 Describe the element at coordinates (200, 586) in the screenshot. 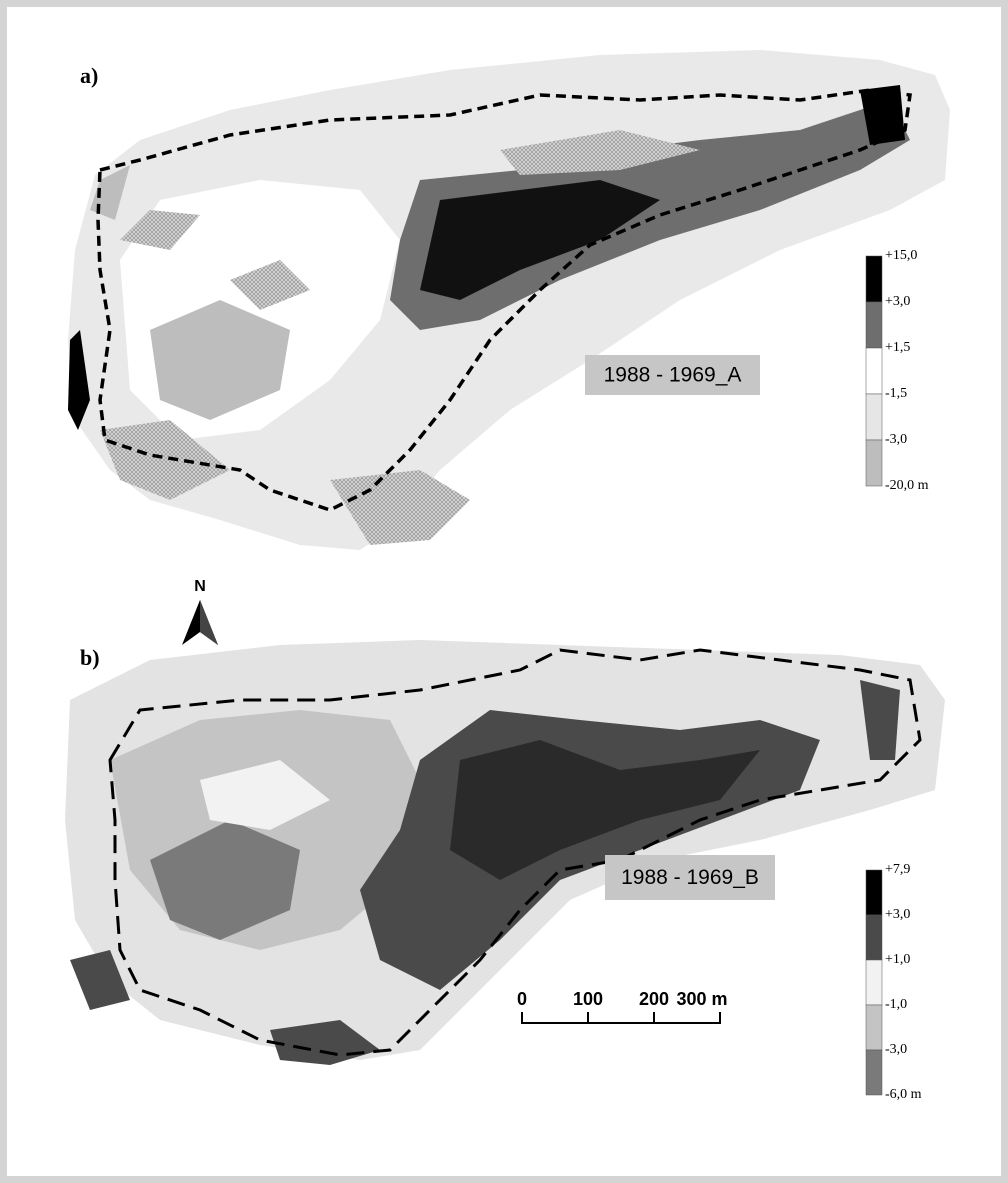

I see `north-label: N` at that location.